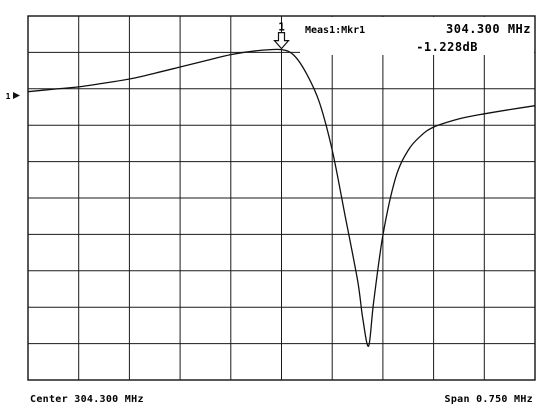 The height and width of the screenshot is (410, 536). I want to click on marker-1: 1, so click(281, 35).